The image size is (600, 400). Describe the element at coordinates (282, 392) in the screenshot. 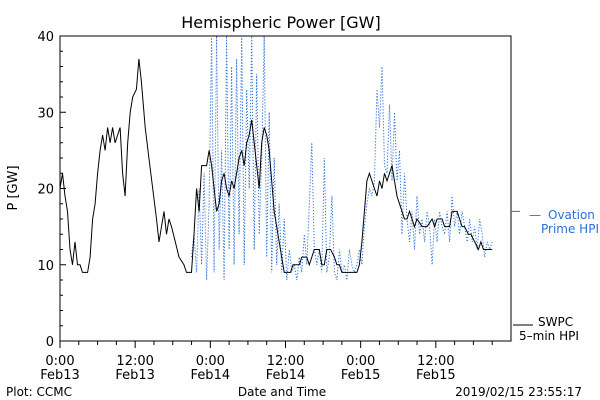

I see `x-axis-label: Date and Time` at that location.